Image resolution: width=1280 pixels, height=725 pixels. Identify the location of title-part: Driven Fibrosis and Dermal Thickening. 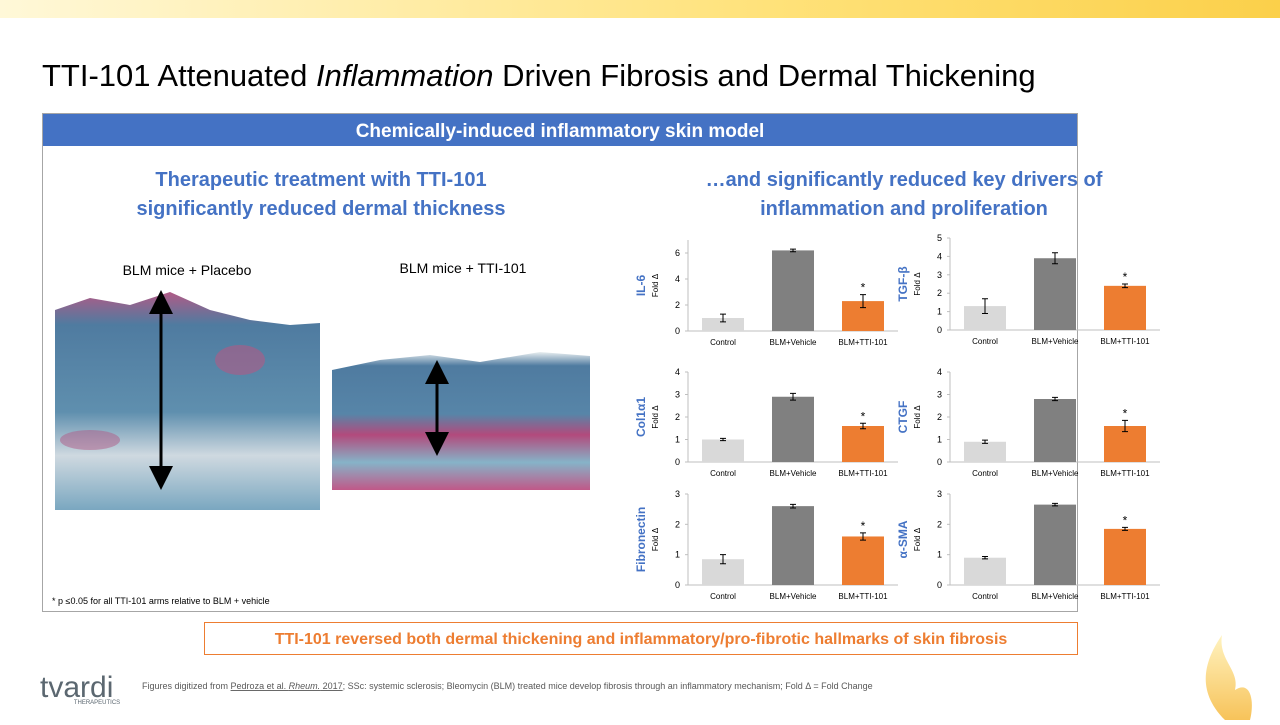
(764, 75).